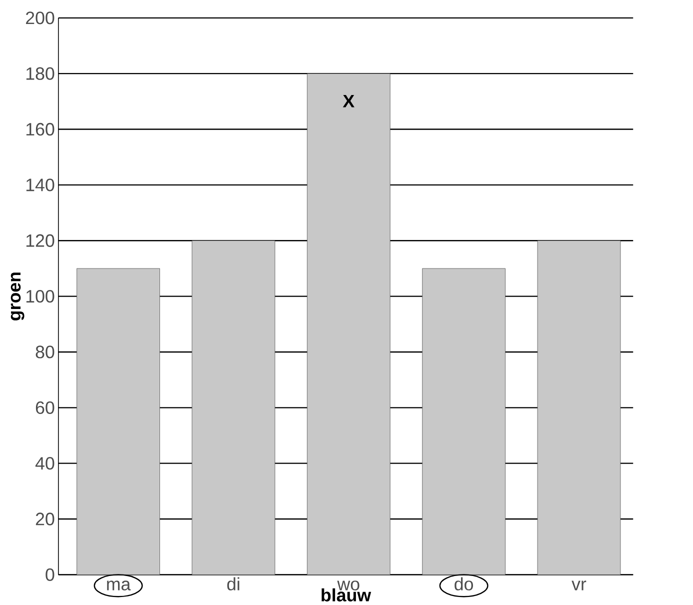  Describe the element at coordinates (40, 18) in the screenshot. I see `y-tick-label: 200` at that location.